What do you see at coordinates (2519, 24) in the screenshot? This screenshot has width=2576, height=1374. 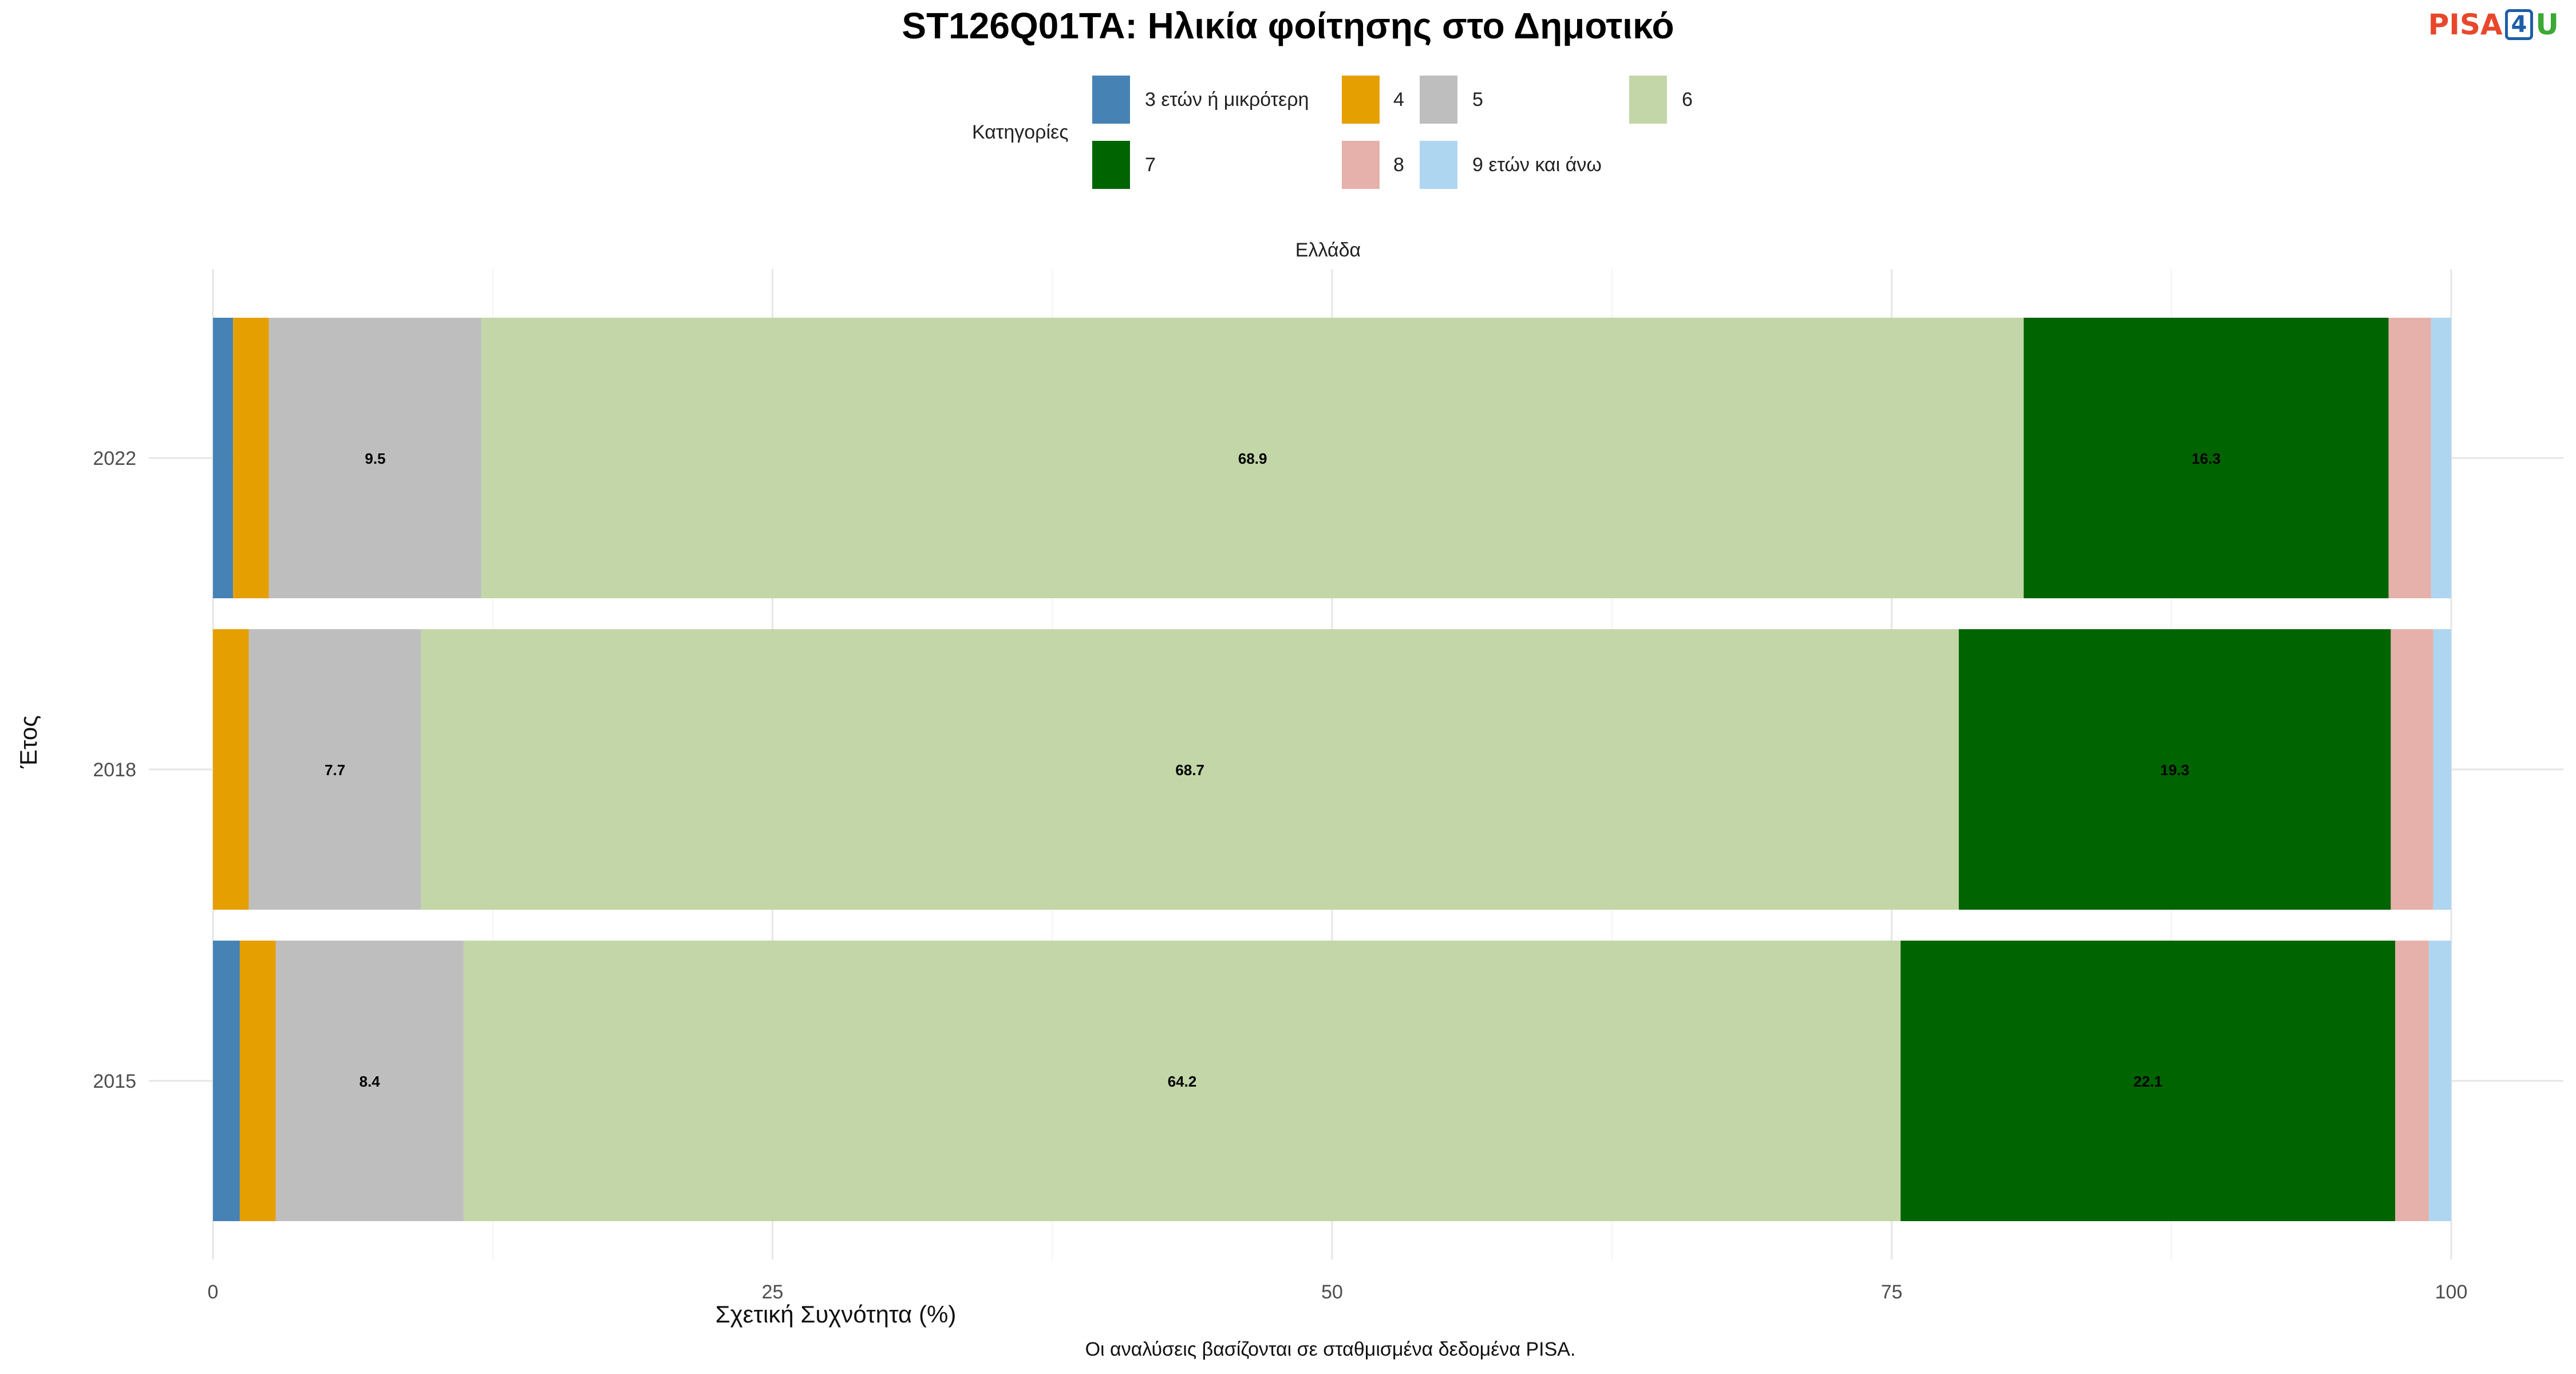 I see `logo-text-four: 4` at bounding box center [2519, 24].